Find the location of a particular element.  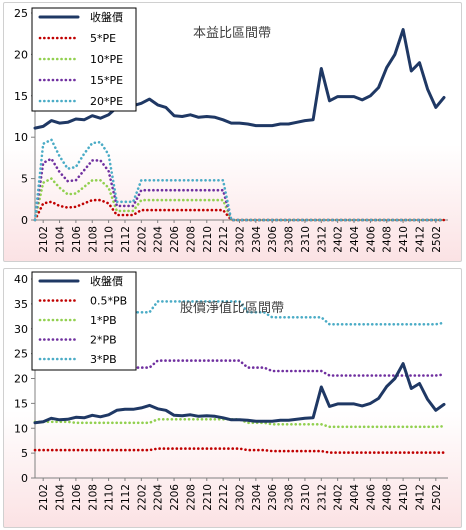

y-tick-label: 40 is located at coordinates (21, 279).